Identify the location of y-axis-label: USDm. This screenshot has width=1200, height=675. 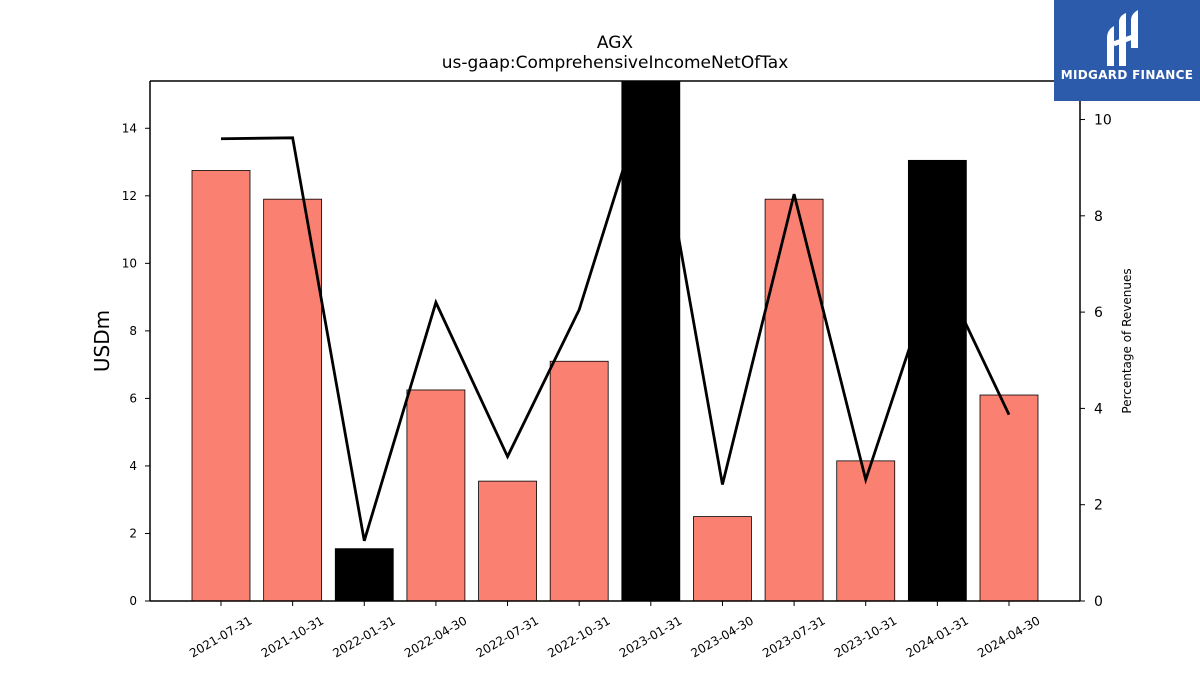
(102, 341).